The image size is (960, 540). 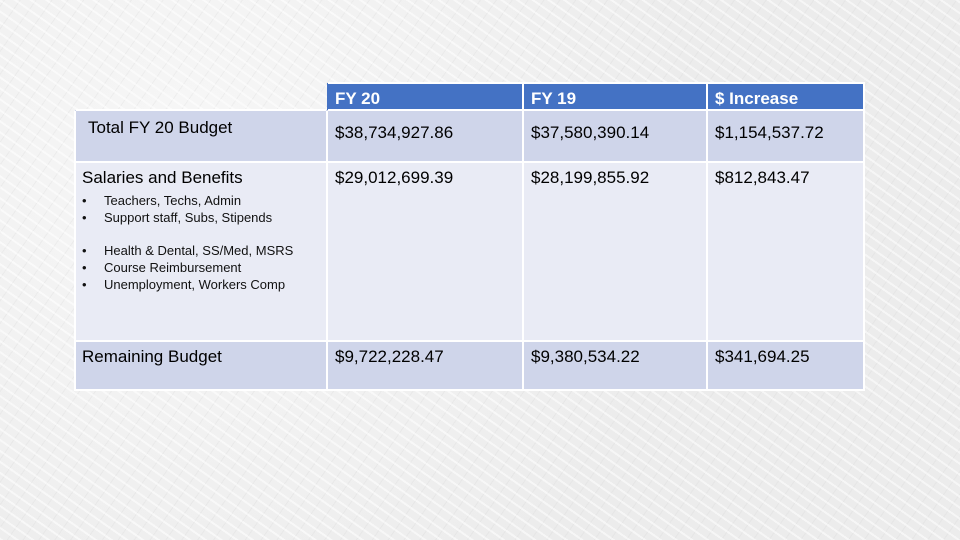 What do you see at coordinates (425, 136) in the screenshot?
I see `fy20-cell: $38,734,927.86` at bounding box center [425, 136].